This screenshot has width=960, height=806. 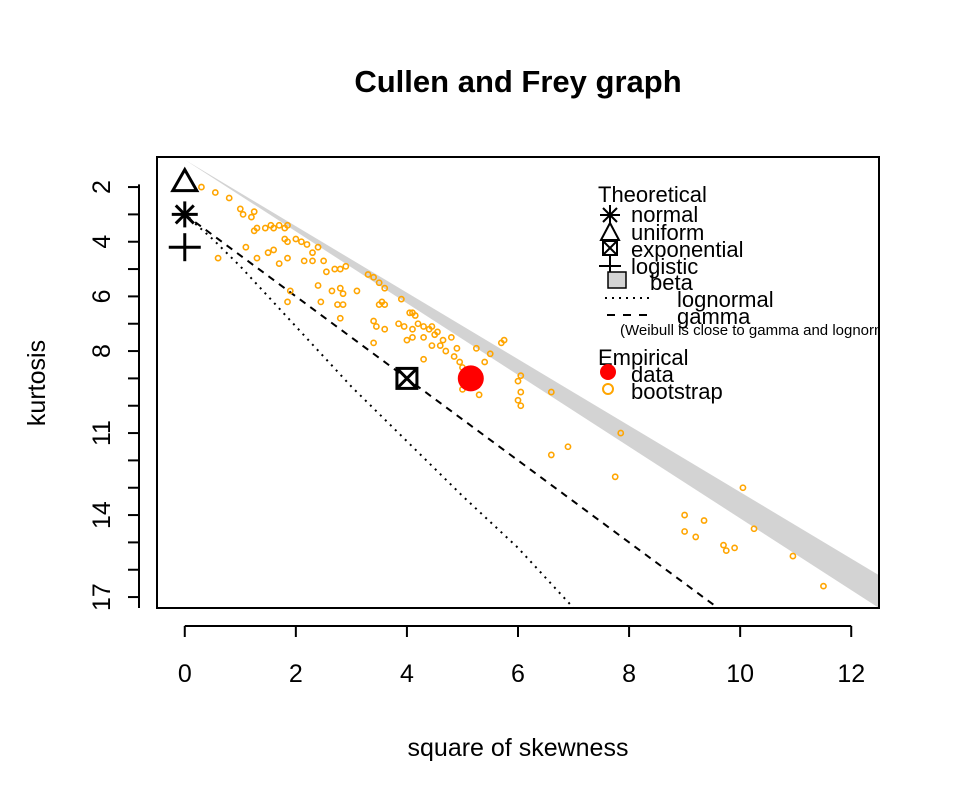 I want to click on red-dot-icon, so click(x=608, y=372).